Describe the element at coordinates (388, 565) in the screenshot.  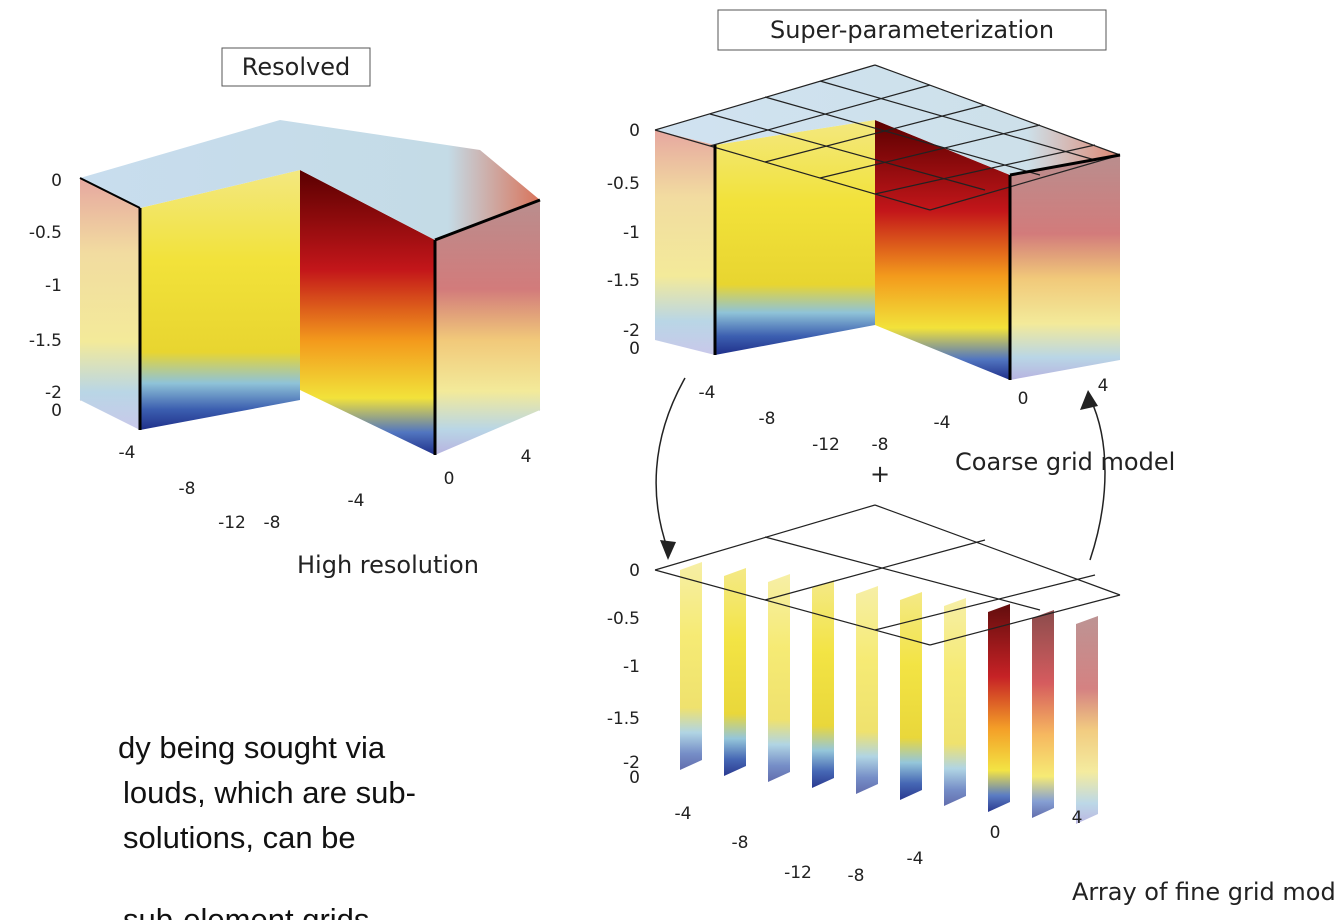
I see `caption: High resolution` at that location.